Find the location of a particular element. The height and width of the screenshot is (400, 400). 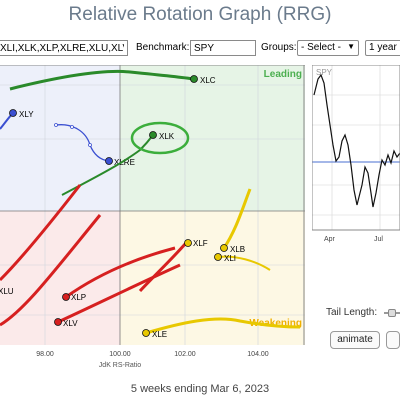

xlk-tail is located at coordinates (107, 165).